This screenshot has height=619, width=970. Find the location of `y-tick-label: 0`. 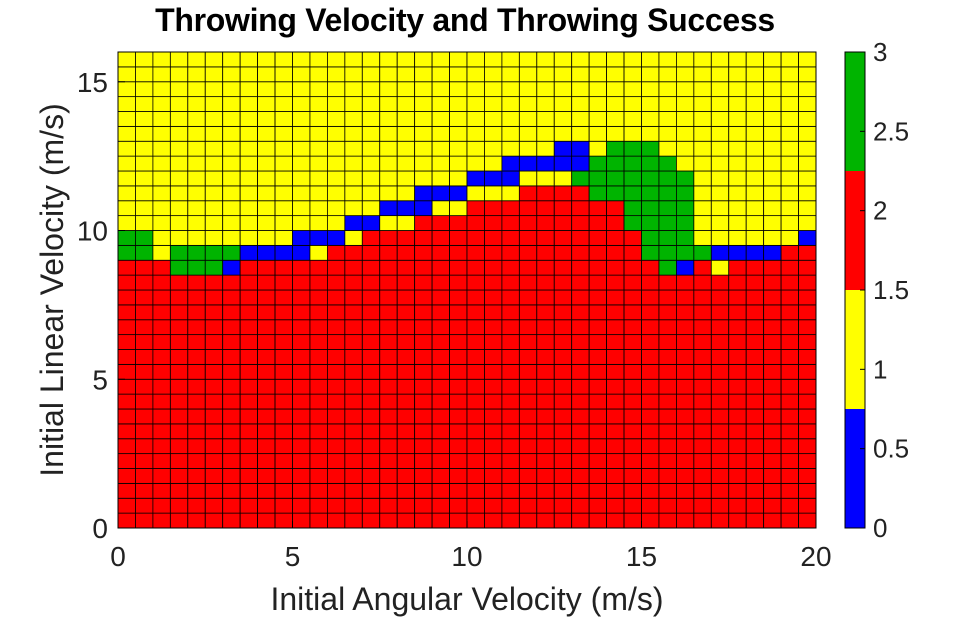

y-tick-label: 0 is located at coordinates (100, 528).